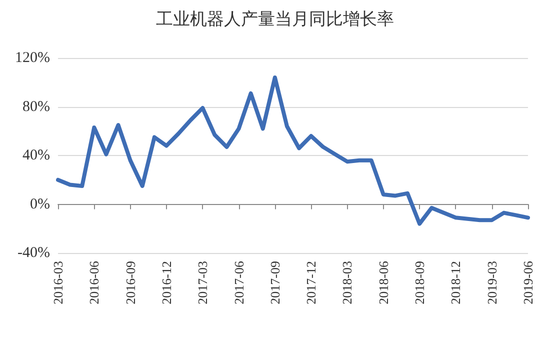 This screenshot has height=343, width=550. Describe the element at coordinates (528, 282) in the screenshot. I see `x-tick-label: 2019-06` at that location.